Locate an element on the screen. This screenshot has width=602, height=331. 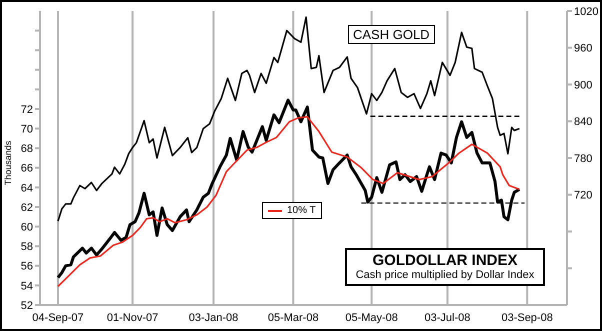
x-tick-label: 01-Nov-07 is located at coordinates (132, 318).